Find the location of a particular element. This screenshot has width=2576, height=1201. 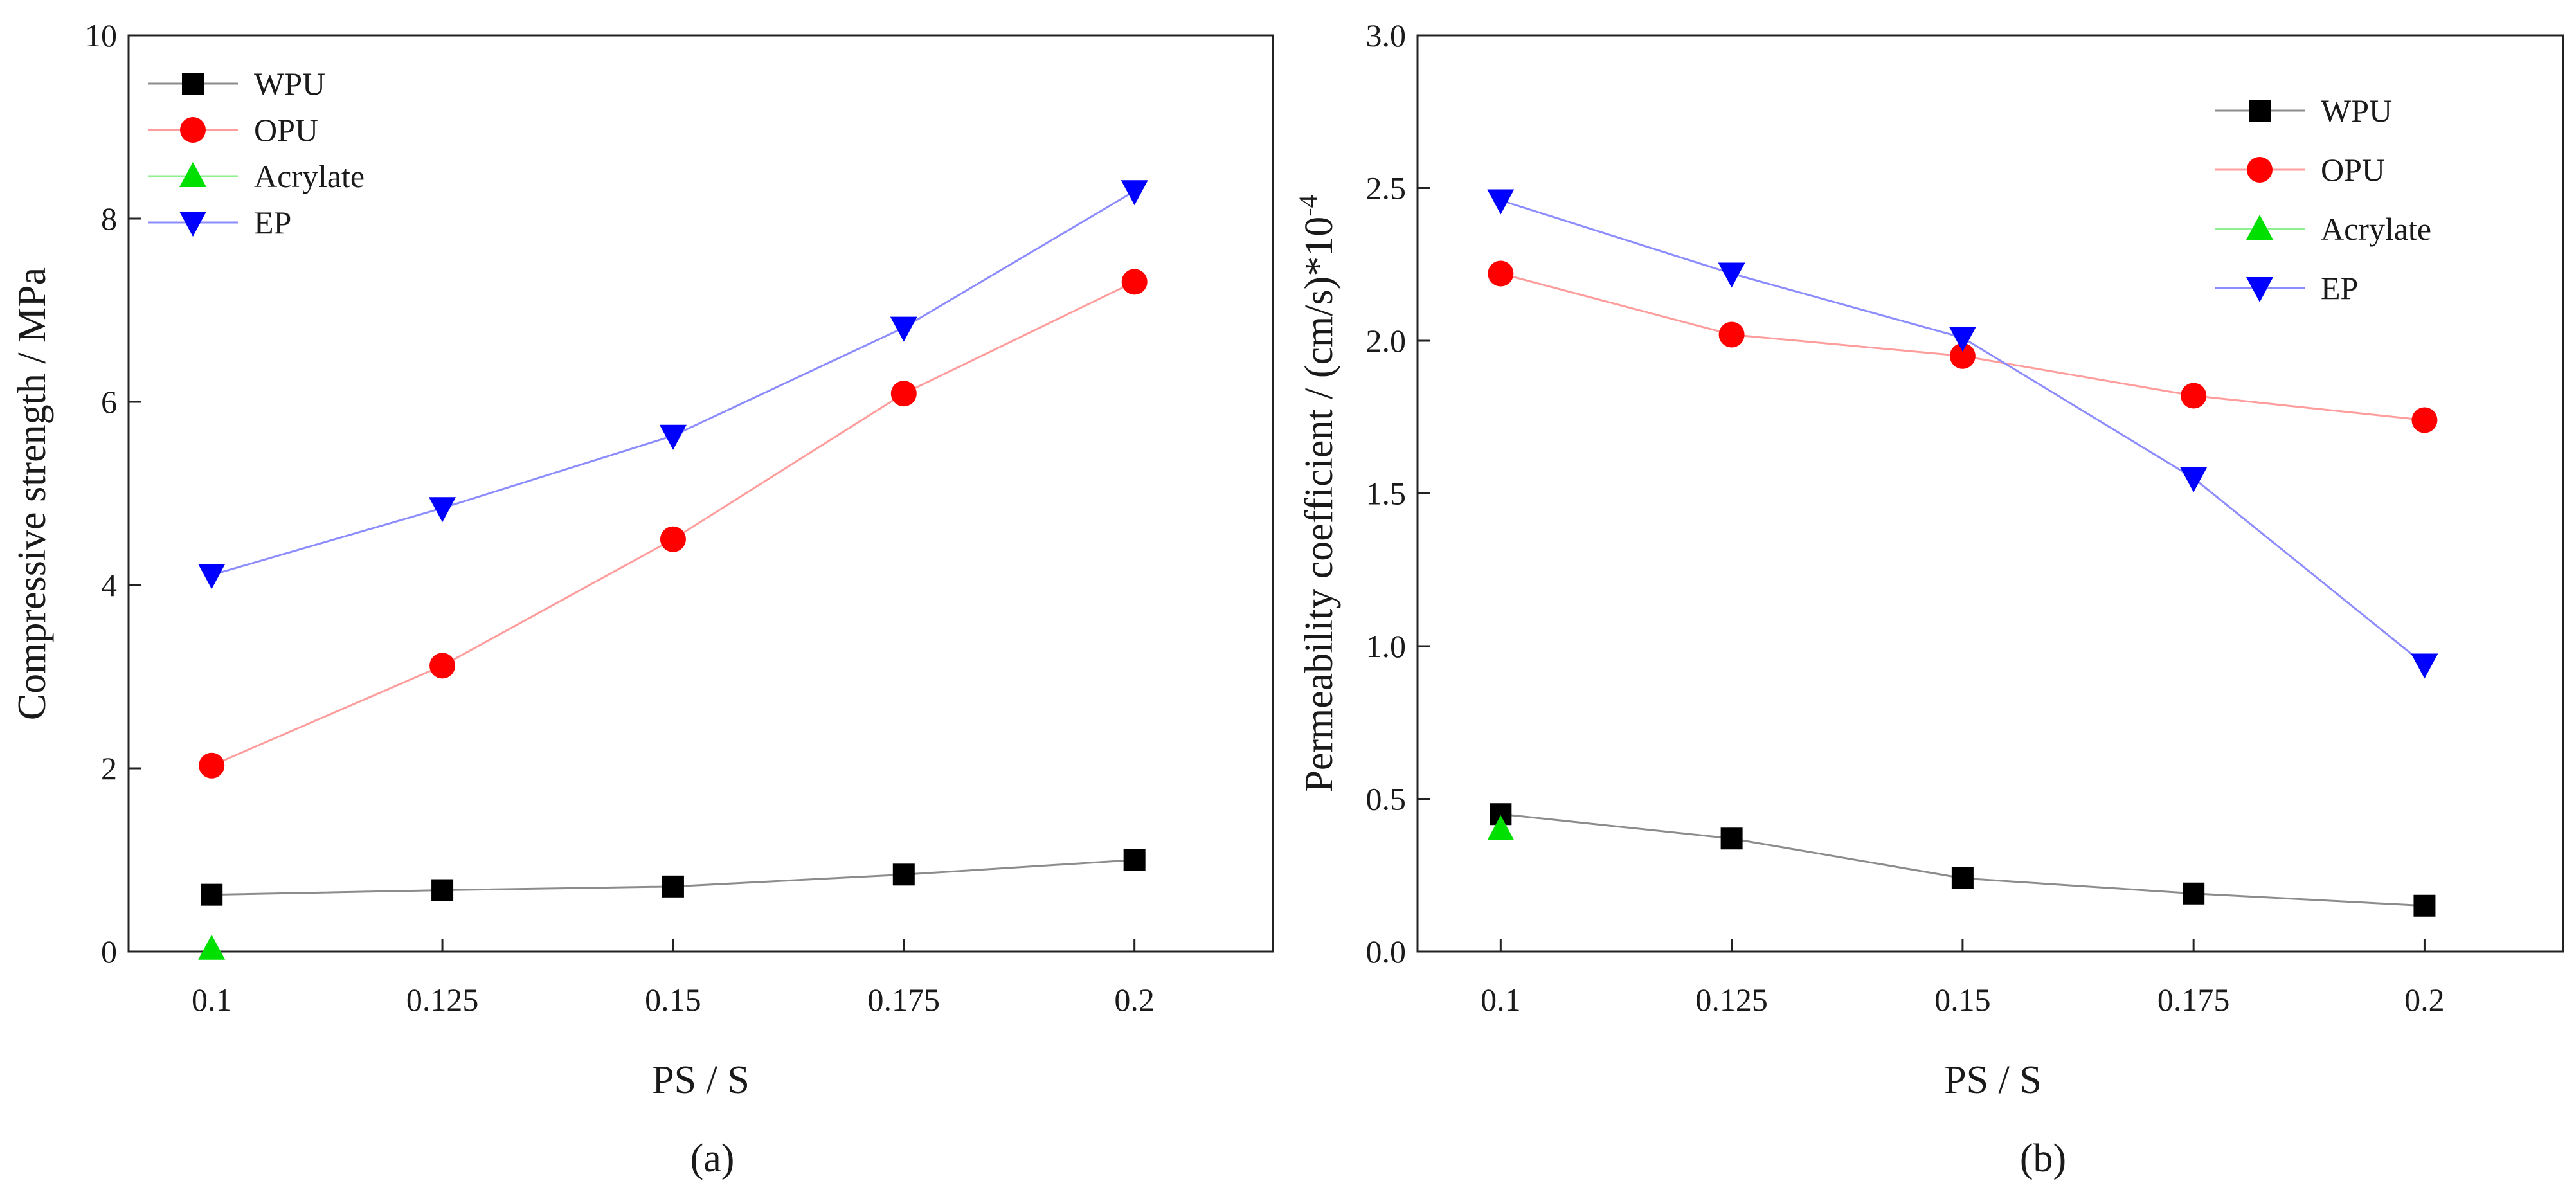

y-tick-label: 10 is located at coordinates (101, 35).